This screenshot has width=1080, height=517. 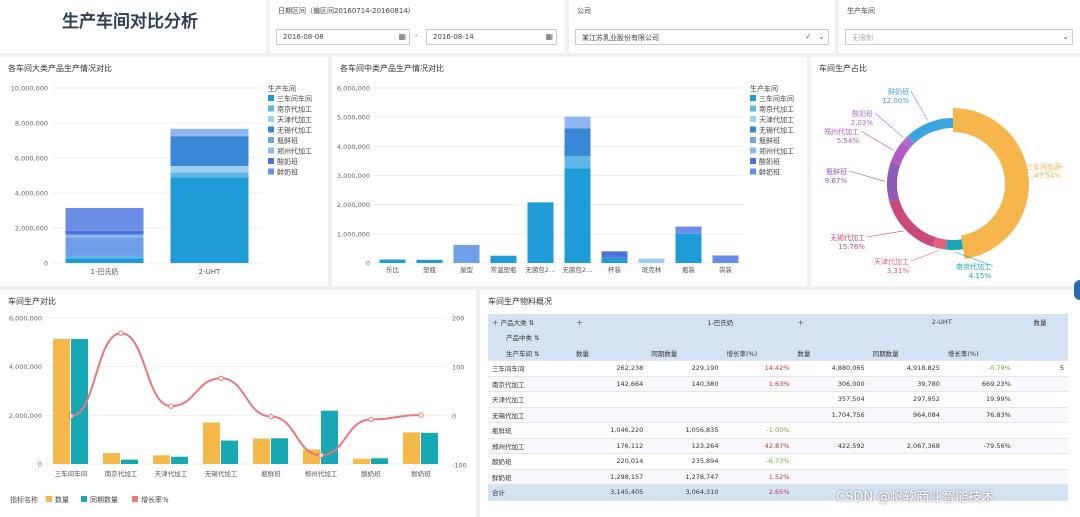 I want to click on row-label: 合计, so click(x=530, y=492).